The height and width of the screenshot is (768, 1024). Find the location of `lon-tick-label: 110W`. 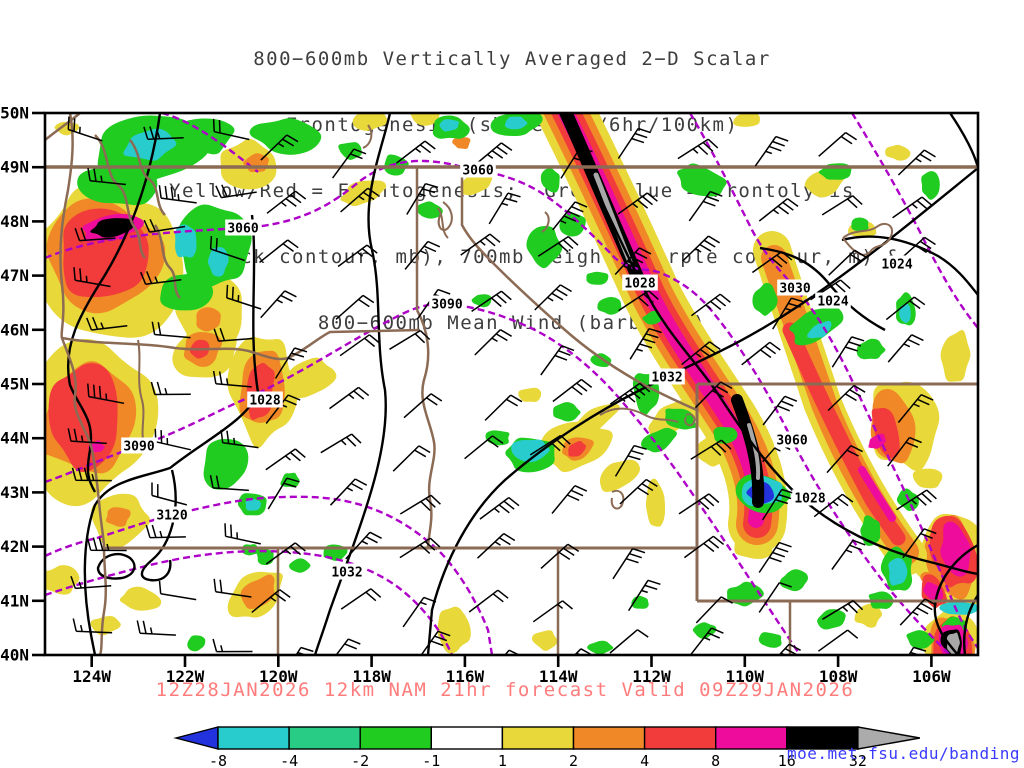

lon-tick-label: 110W is located at coordinates (745, 676).